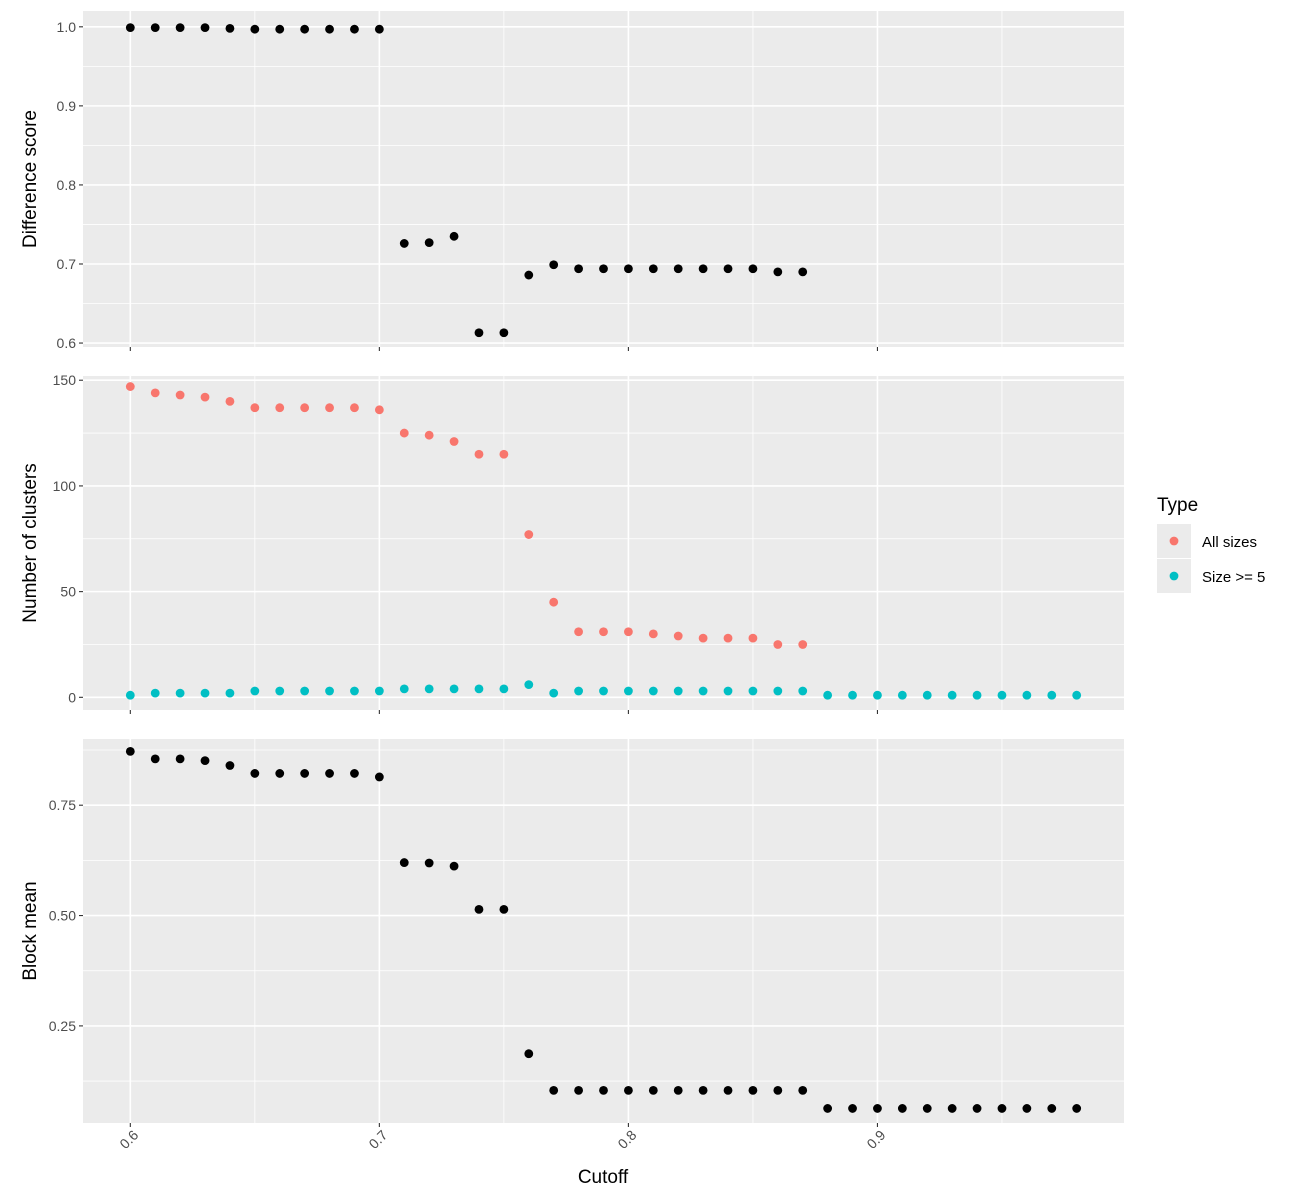 The height and width of the screenshot is (1200, 1300). I want to click on x-tick-label: 0.9, so click(875, 1139).